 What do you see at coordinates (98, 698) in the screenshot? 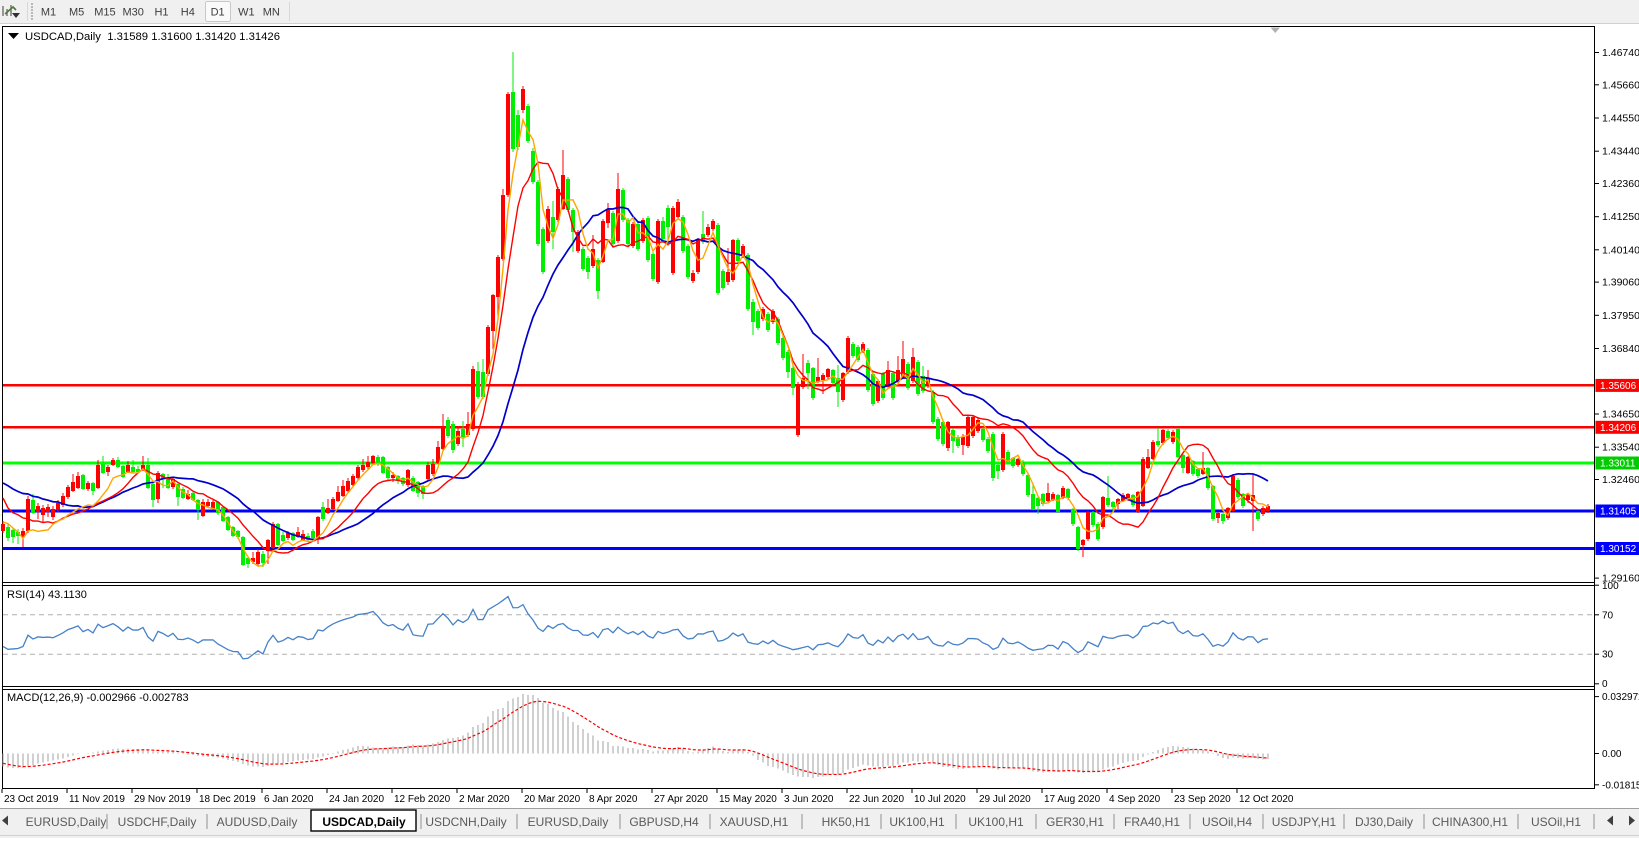
I see `svg-text:MACD(12,26,9) -0.002966 -0.002: MACD(12,26,9) -0.002966 -0.002783` at bounding box center [98, 698].